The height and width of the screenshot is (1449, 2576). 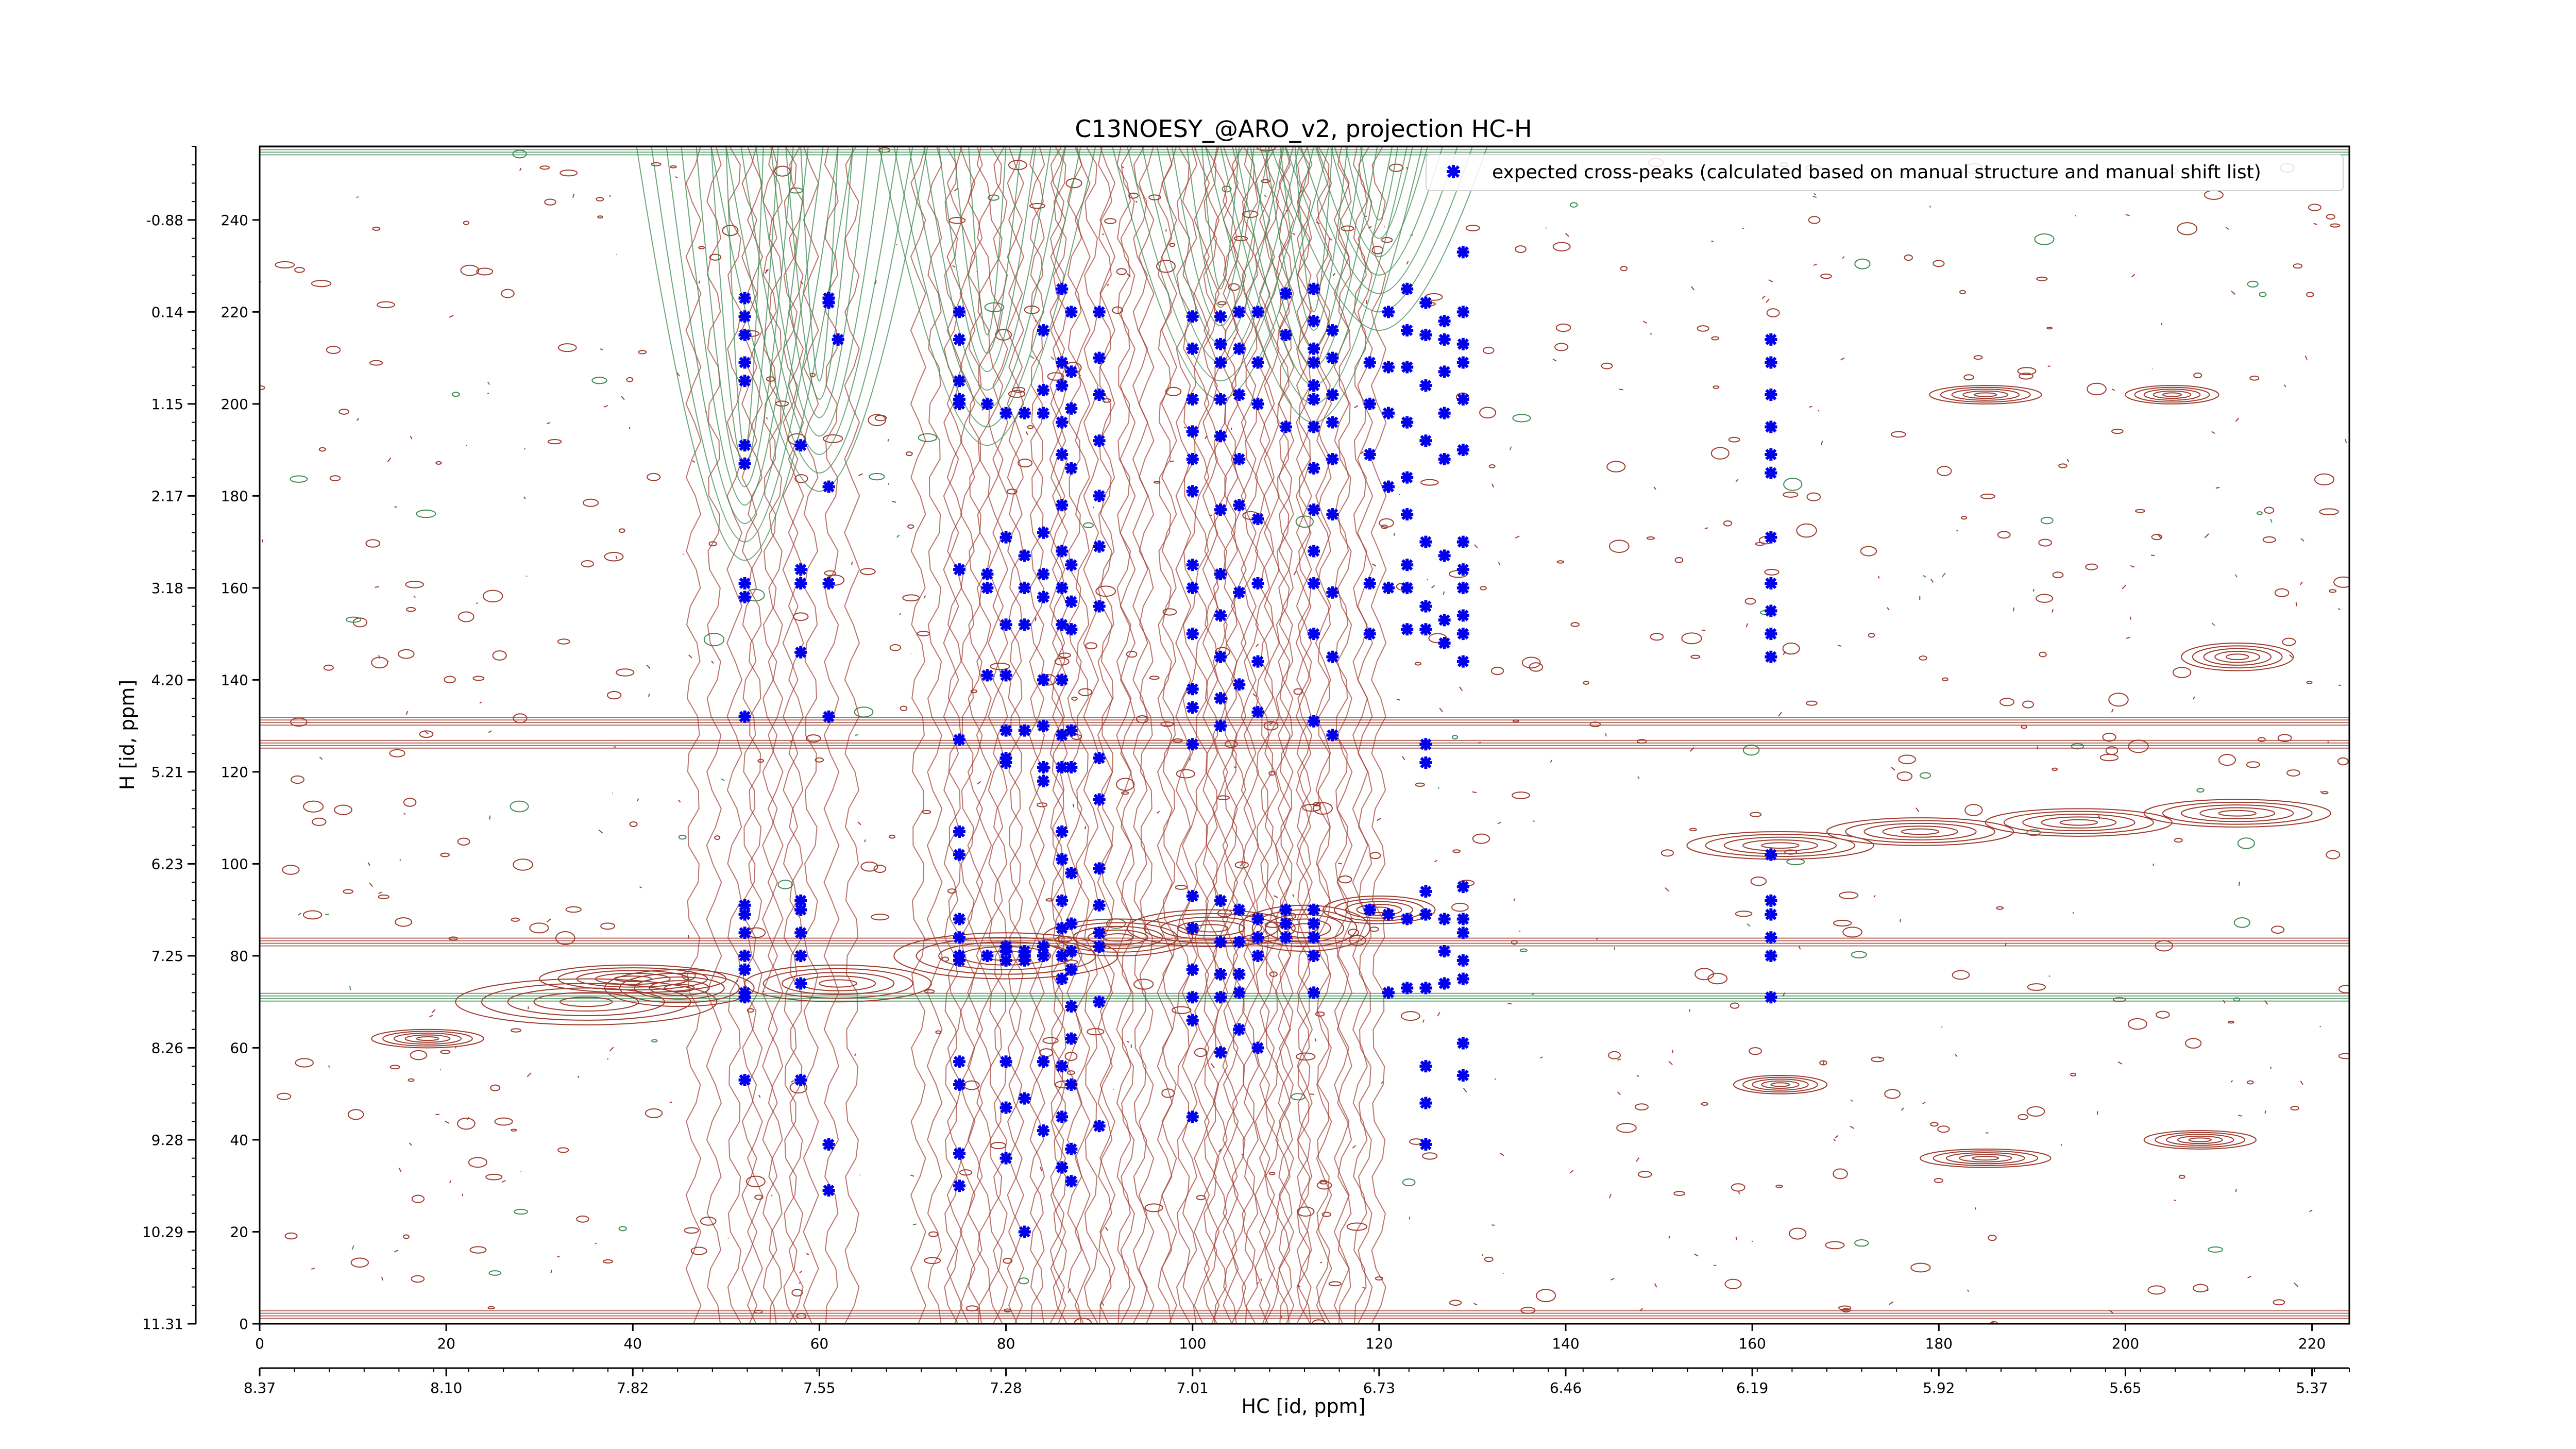 I want to click on legend-box, so click(x=1885, y=172).